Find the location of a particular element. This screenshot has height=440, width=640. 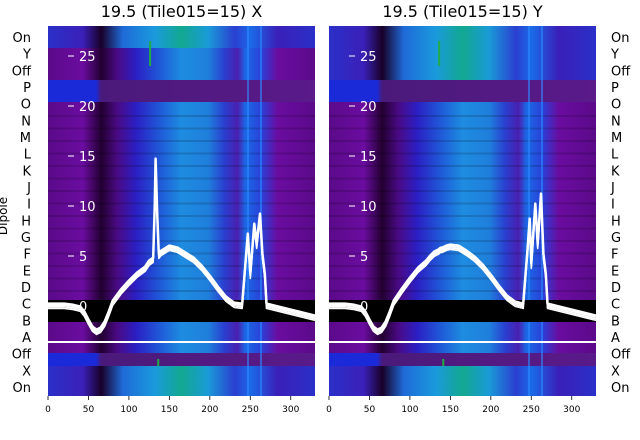

panel-title: 19.5 (Tile015=15) X is located at coordinates (182, 11).